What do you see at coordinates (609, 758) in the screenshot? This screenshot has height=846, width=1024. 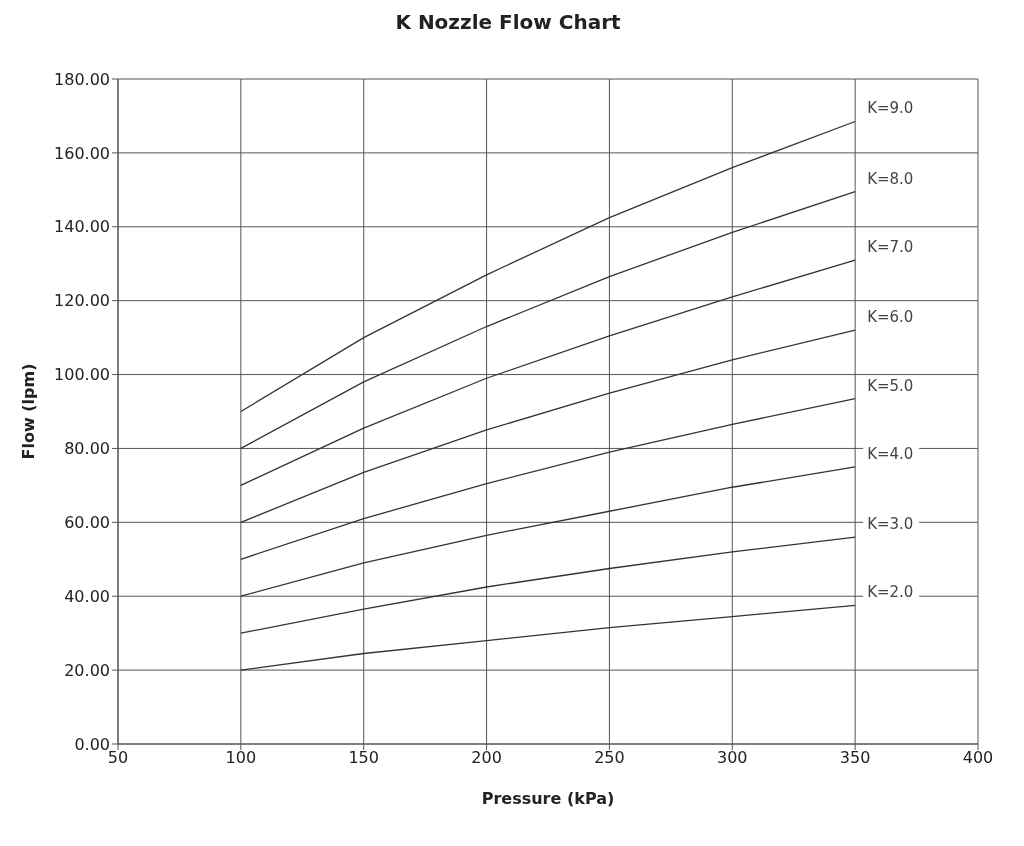 I see `x-tick-label: 250` at bounding box center [609, 758].